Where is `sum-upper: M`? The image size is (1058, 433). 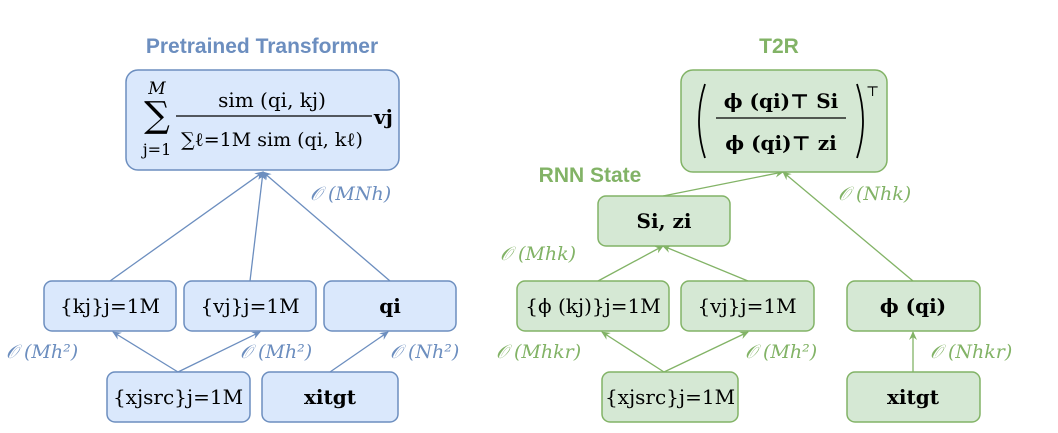 sum-upper: M is located at coordinates (156, 89).